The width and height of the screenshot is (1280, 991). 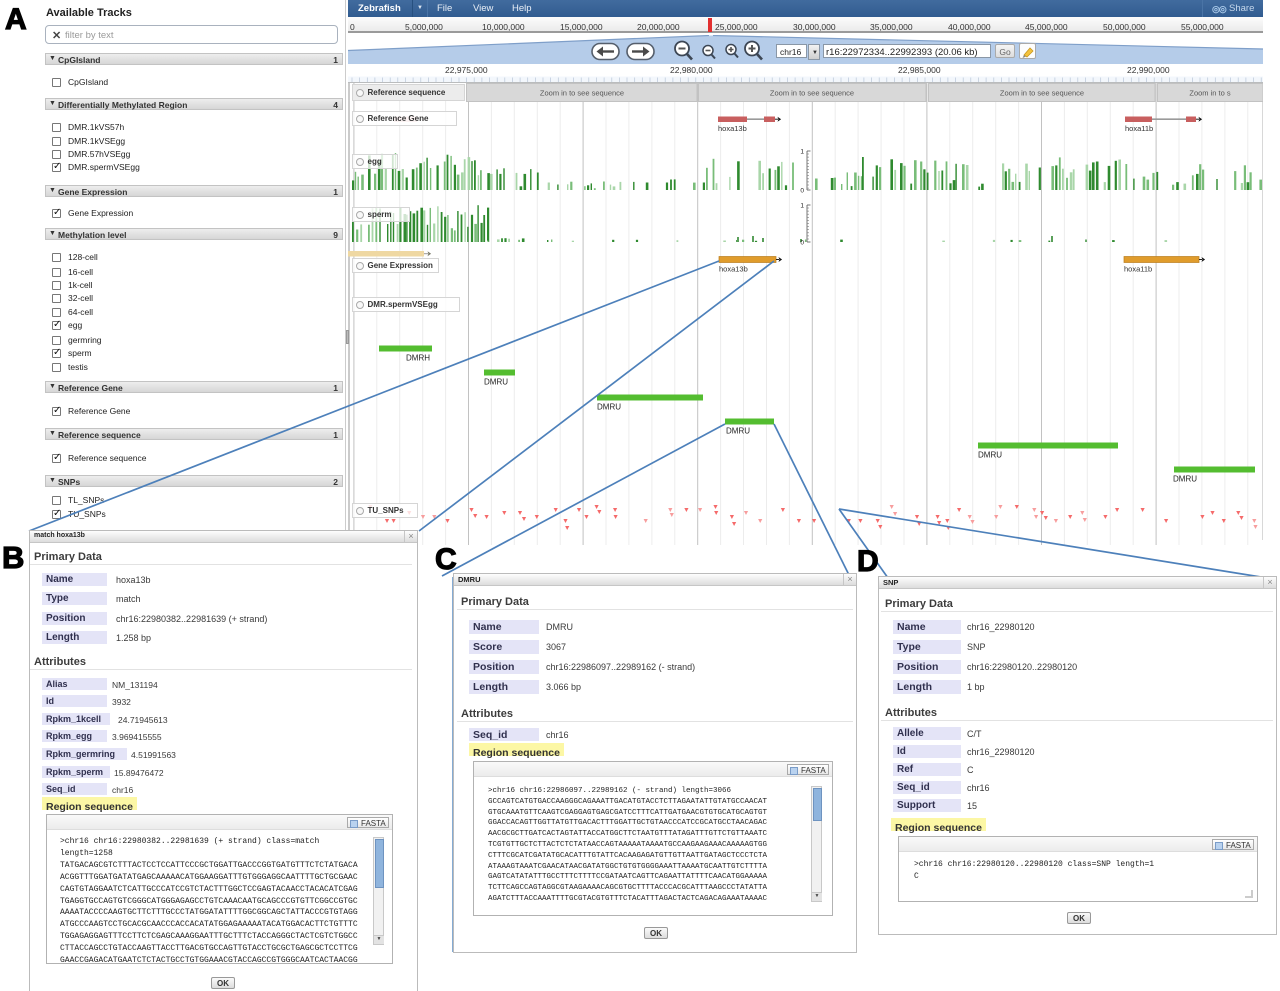 I want to click on svg-text: DMRH, so click(x=418, y=358).